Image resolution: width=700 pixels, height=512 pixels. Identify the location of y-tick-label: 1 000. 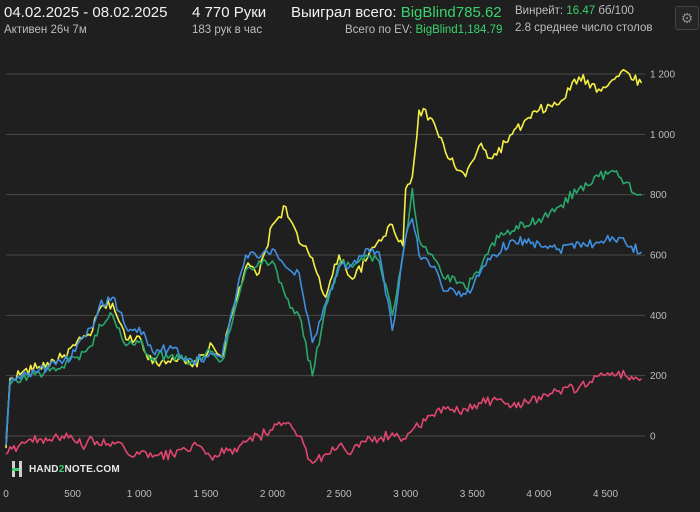
(662, 135).